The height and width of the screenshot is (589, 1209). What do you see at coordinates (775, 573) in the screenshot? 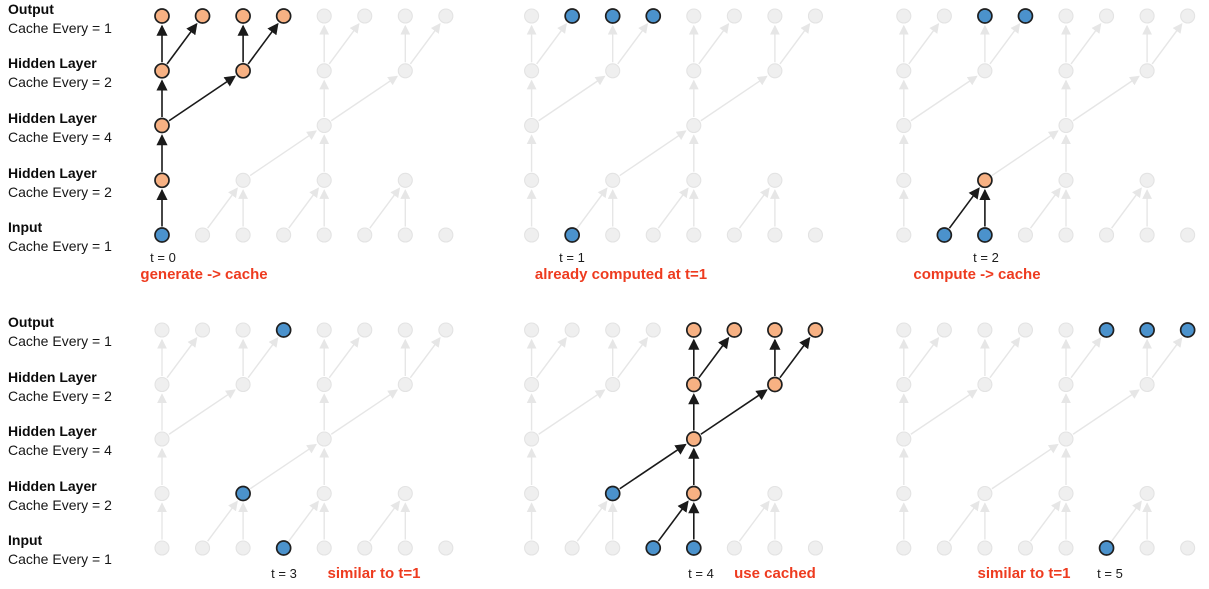
I see `caption-t4: use cached` at bounding box center [775, 573].